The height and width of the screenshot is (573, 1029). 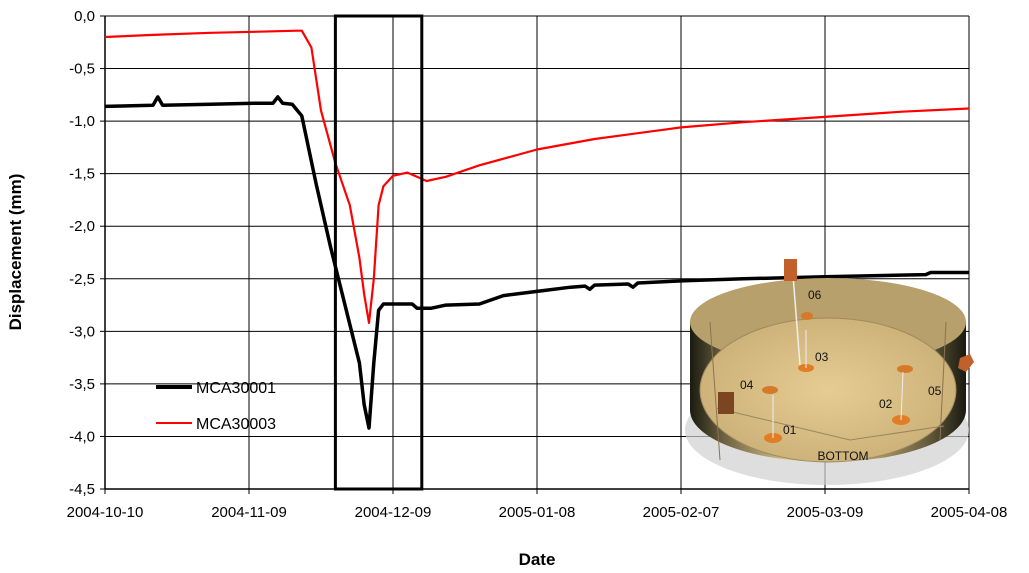 What do you see at coordinates (82, 331) in the screenshot?
I see `y-tick-label: -3,0` at bounding box center [82, 331].